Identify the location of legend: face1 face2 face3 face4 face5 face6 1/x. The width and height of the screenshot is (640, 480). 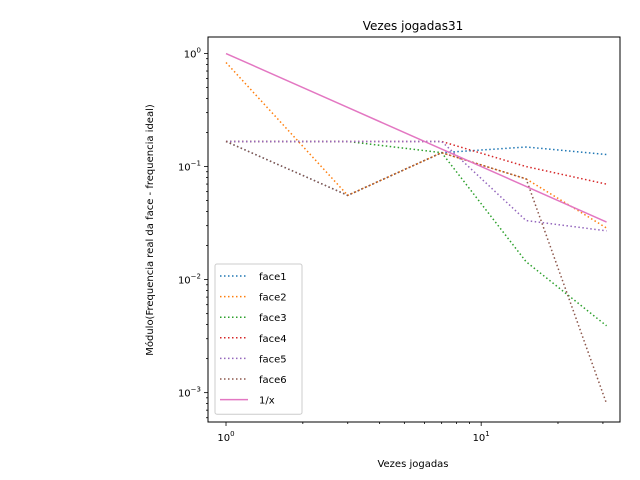
(258, 339).